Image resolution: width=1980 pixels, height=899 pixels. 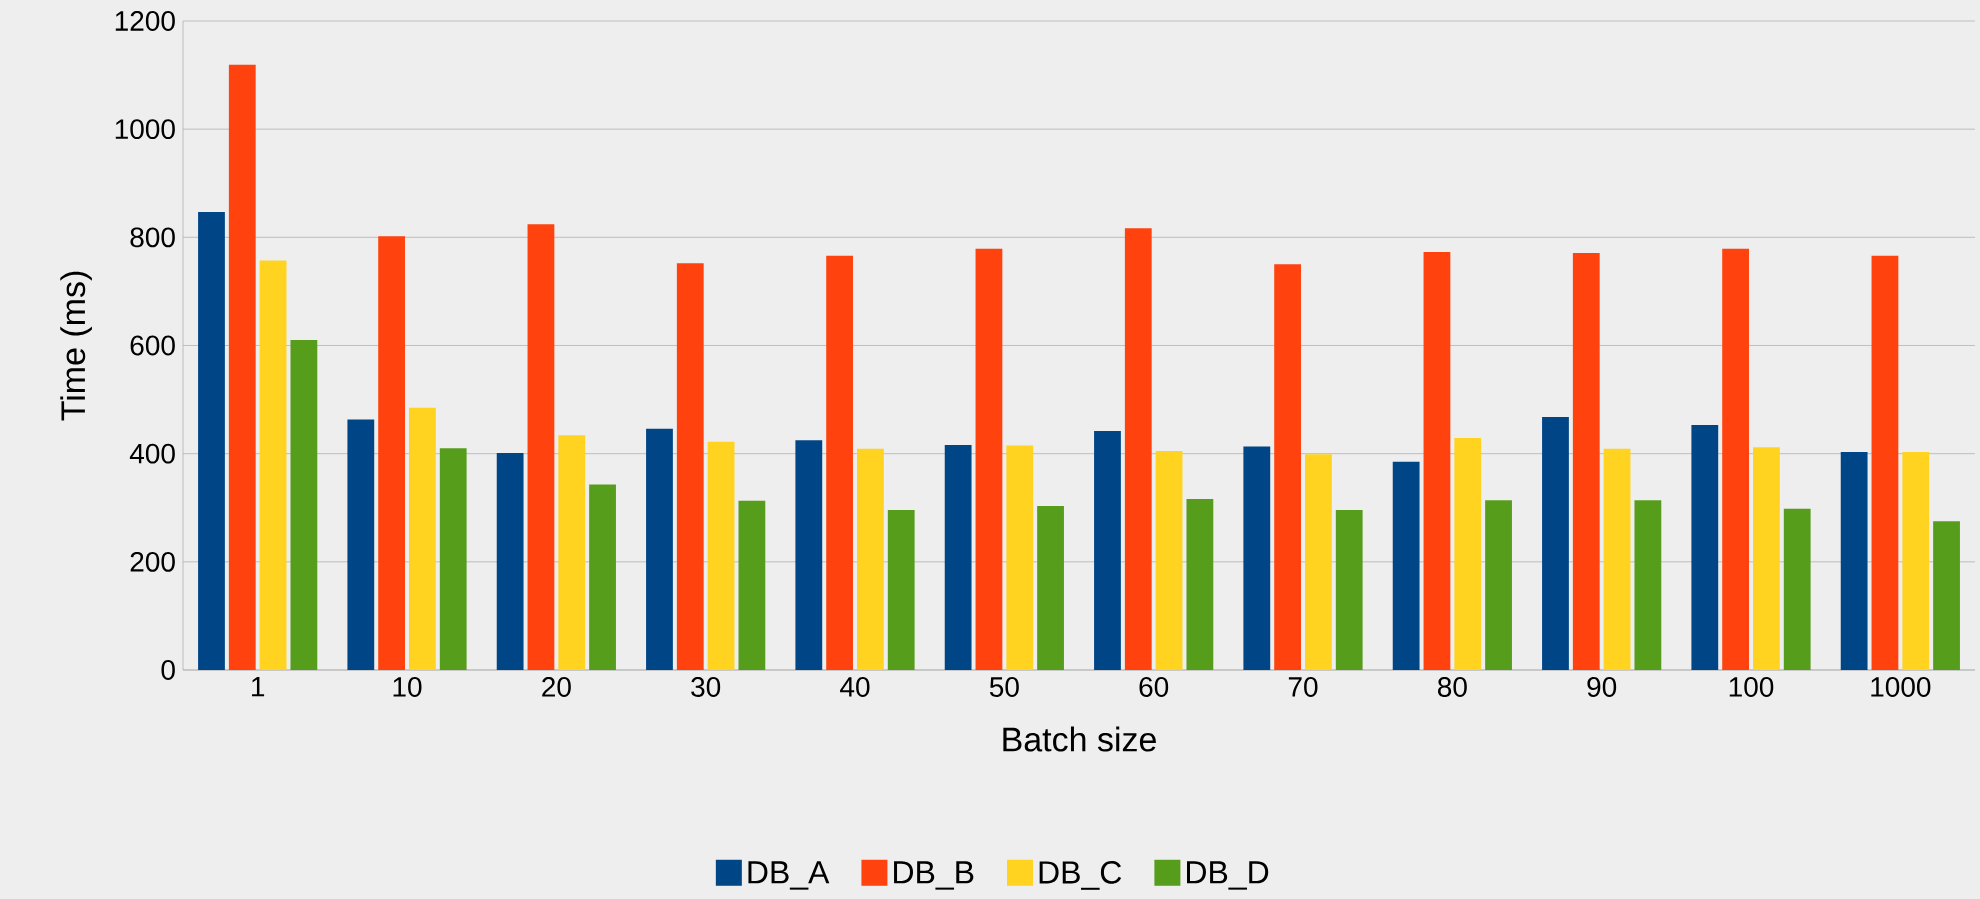 What do you see at coordinates (1228, 875) in the screenshot?
I see `legend-label: DB_D` at bounding box center [1228, 875].